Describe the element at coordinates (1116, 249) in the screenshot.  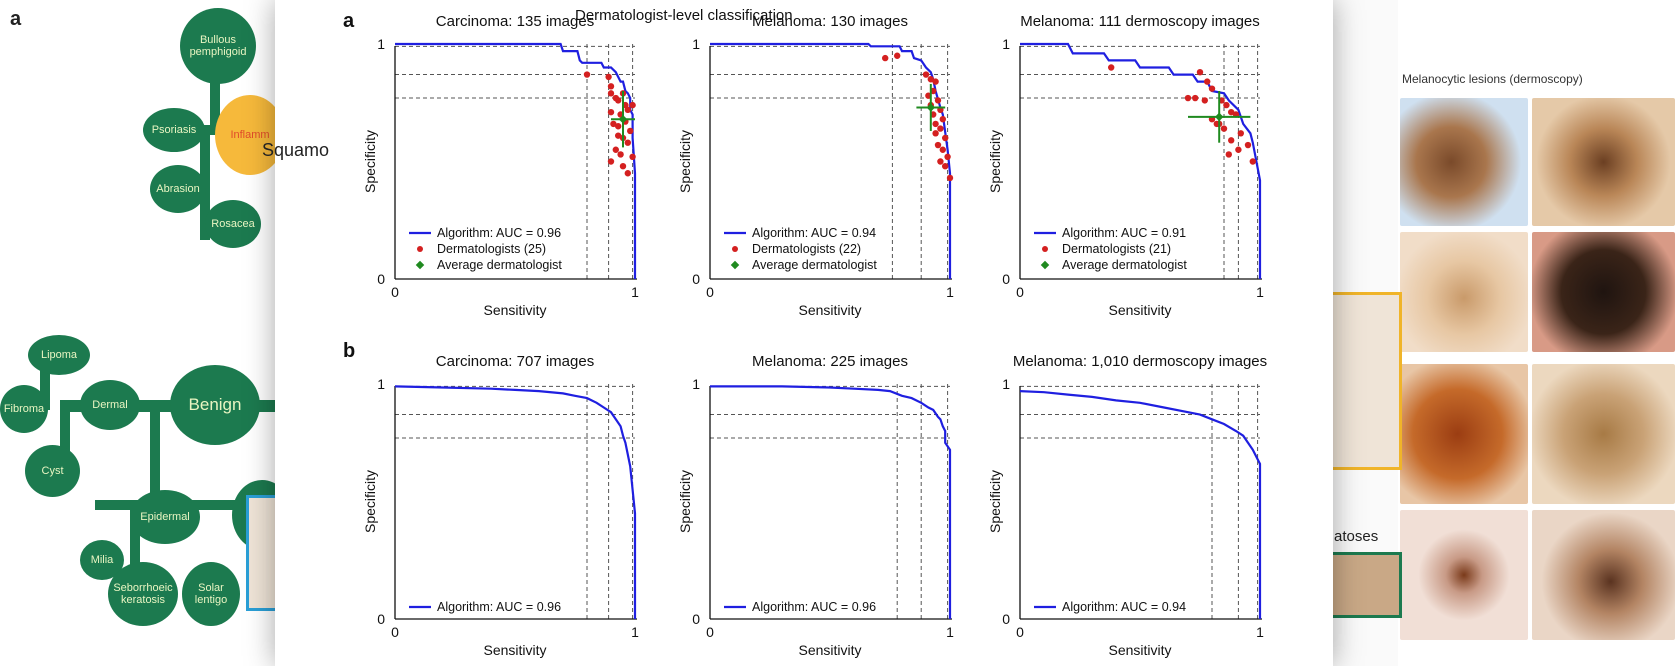
I see `legend-label: Dermatologists (21)` at that location.